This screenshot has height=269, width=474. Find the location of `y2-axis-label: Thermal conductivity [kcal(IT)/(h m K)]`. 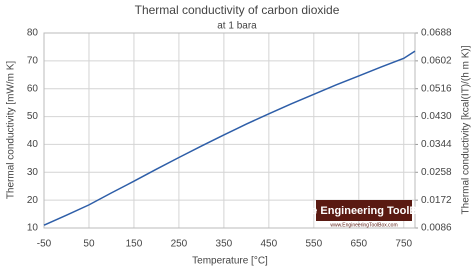

y2-axis-label: Thermal conductivity [kcal(IT)/(h m K)] is located at coordinates (466, 129).